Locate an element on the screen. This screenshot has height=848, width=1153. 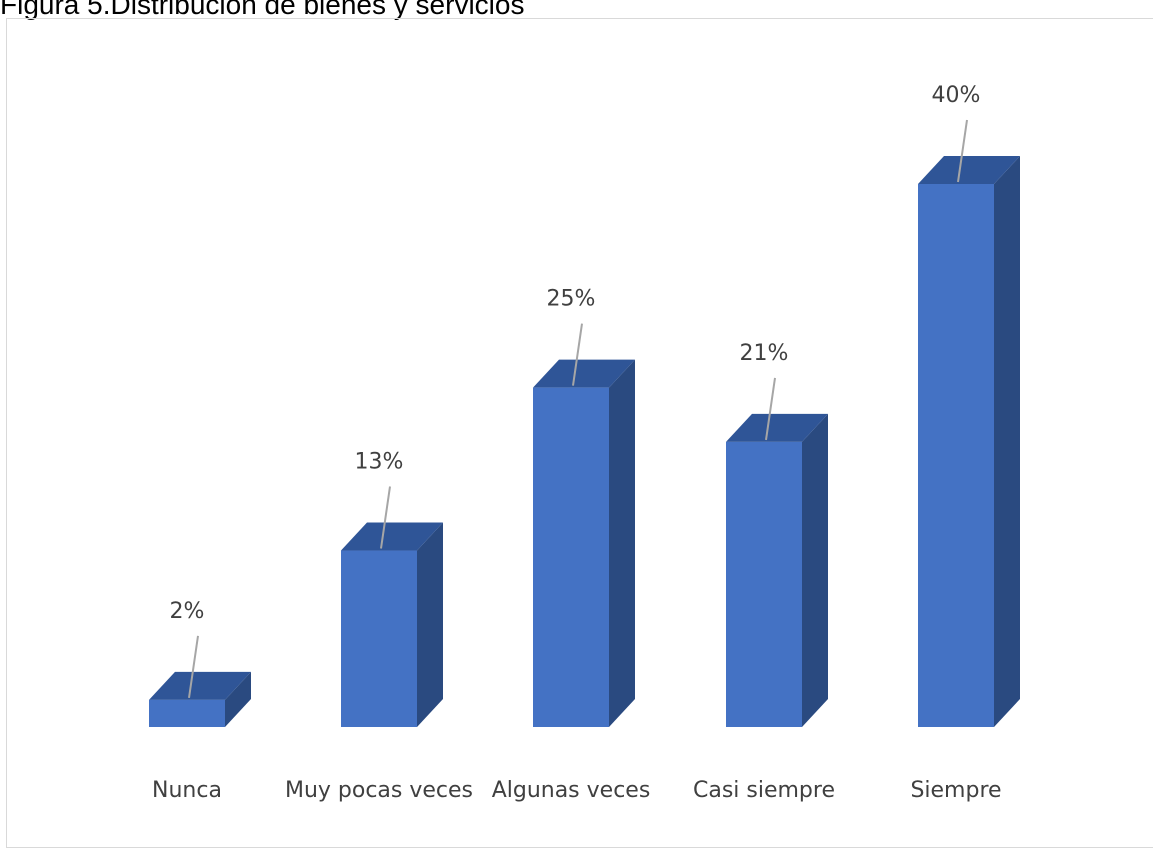
bar-side-algunas-veces is located at coordinates (622, 543).